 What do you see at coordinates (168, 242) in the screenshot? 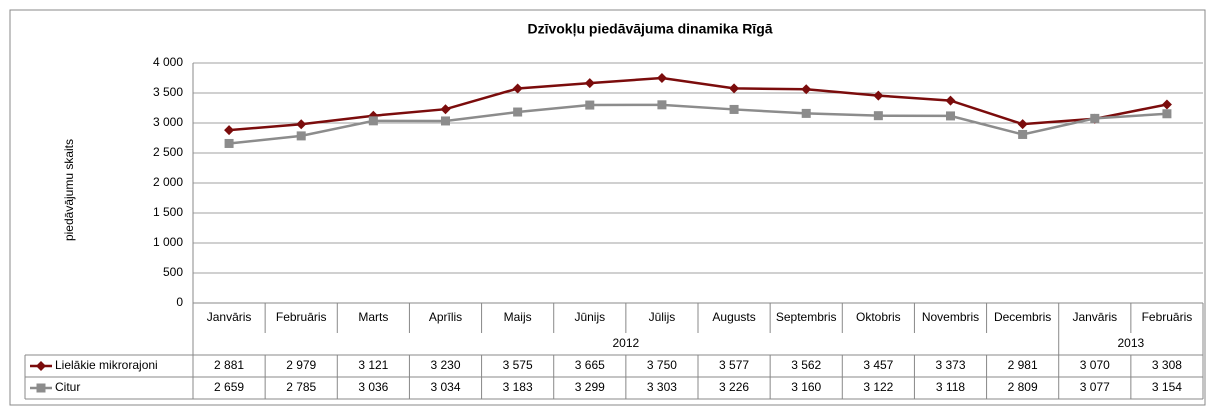
I see `y-tick-label: 1 000` at bounding box center [168, 242].